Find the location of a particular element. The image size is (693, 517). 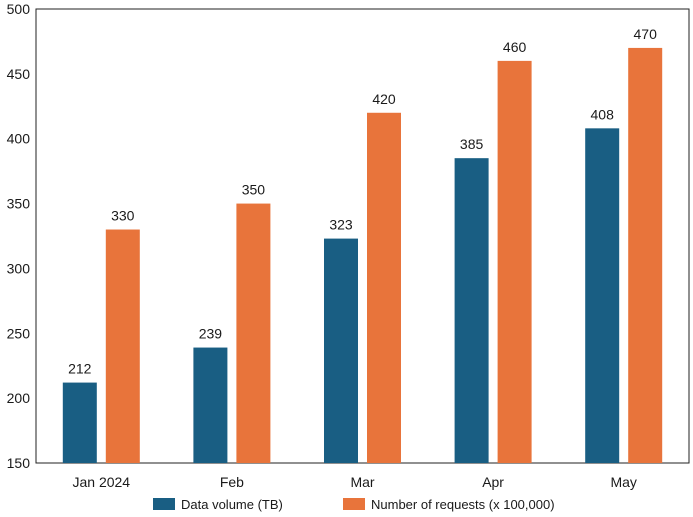

x-tick-label: Apr is located at coordinates (493, 482).